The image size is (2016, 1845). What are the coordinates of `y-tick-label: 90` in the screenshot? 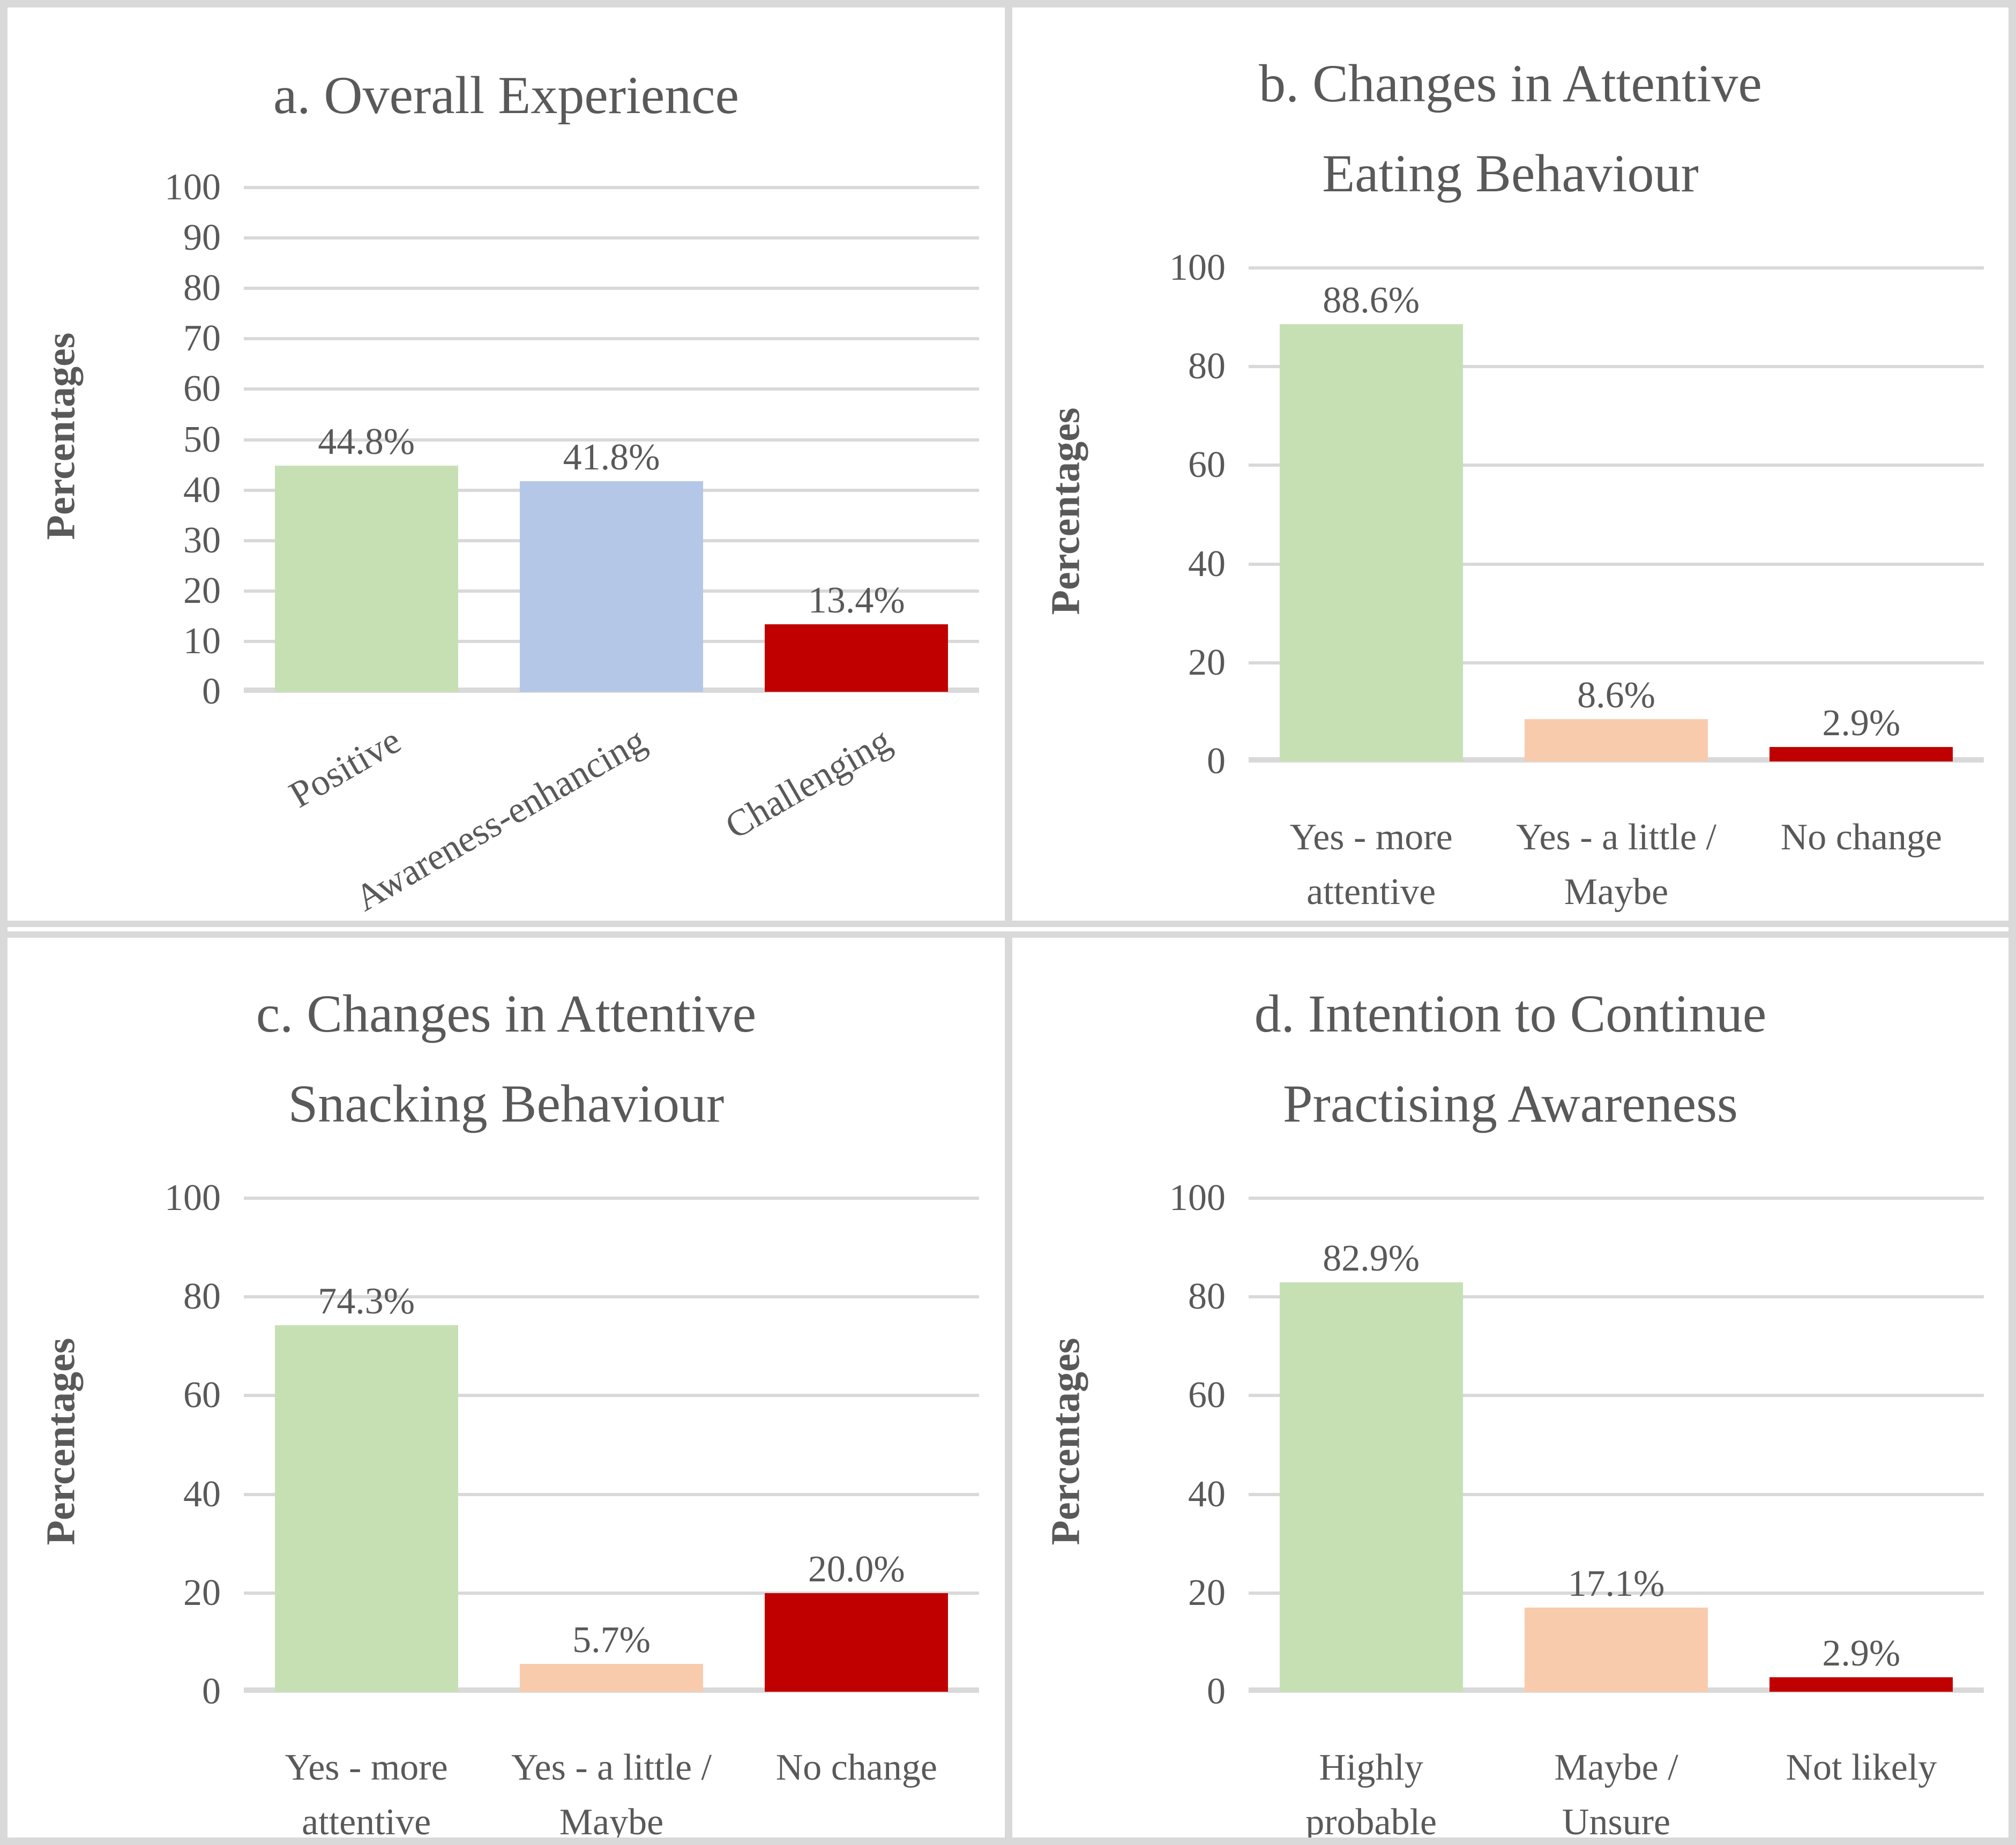 It's located at (202, 238).